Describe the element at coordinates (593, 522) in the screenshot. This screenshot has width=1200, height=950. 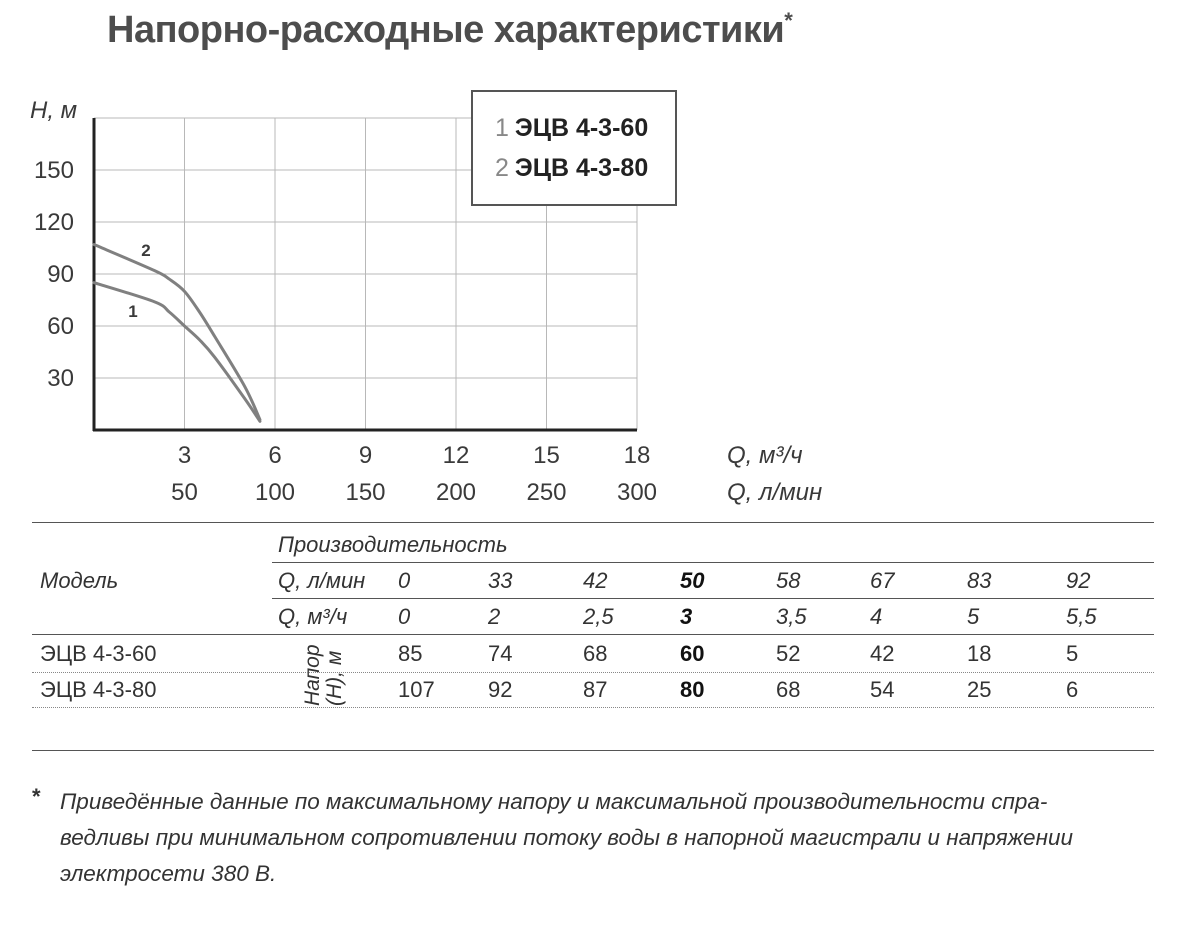
I see `table-top-rule` at that location.